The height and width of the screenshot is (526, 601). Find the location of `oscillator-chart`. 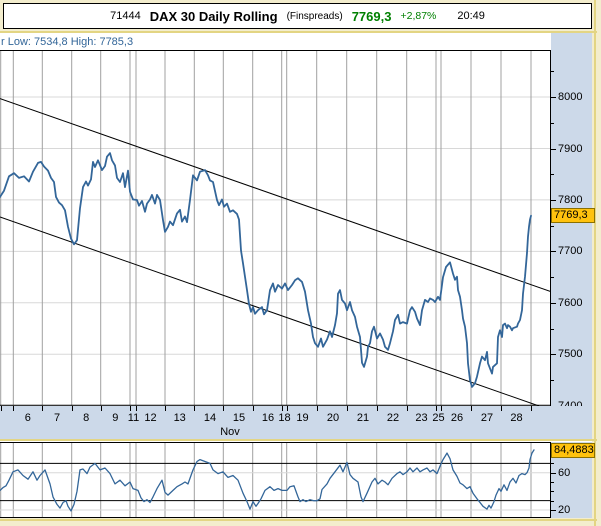

oscillator-chart is located at coordinates (275, 480).